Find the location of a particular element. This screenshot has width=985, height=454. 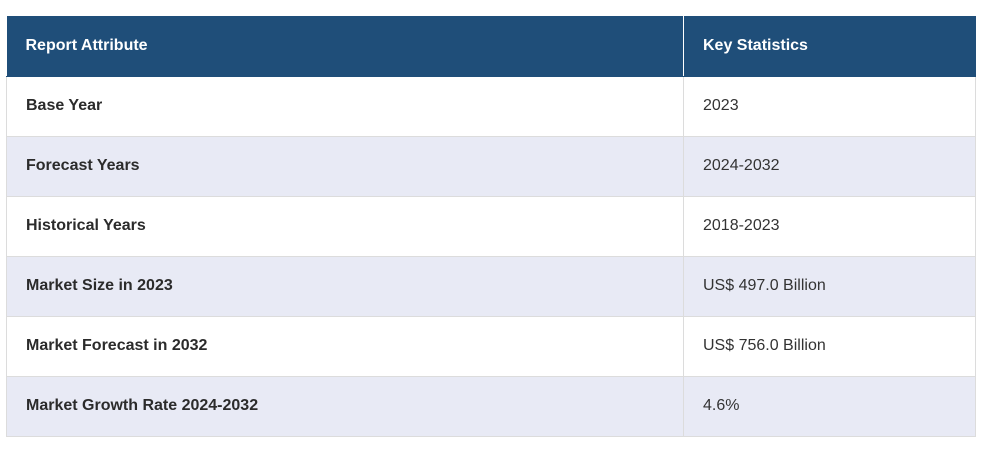

header-row: Report Attribute Key Statistics is located at coordinates (491, 46).